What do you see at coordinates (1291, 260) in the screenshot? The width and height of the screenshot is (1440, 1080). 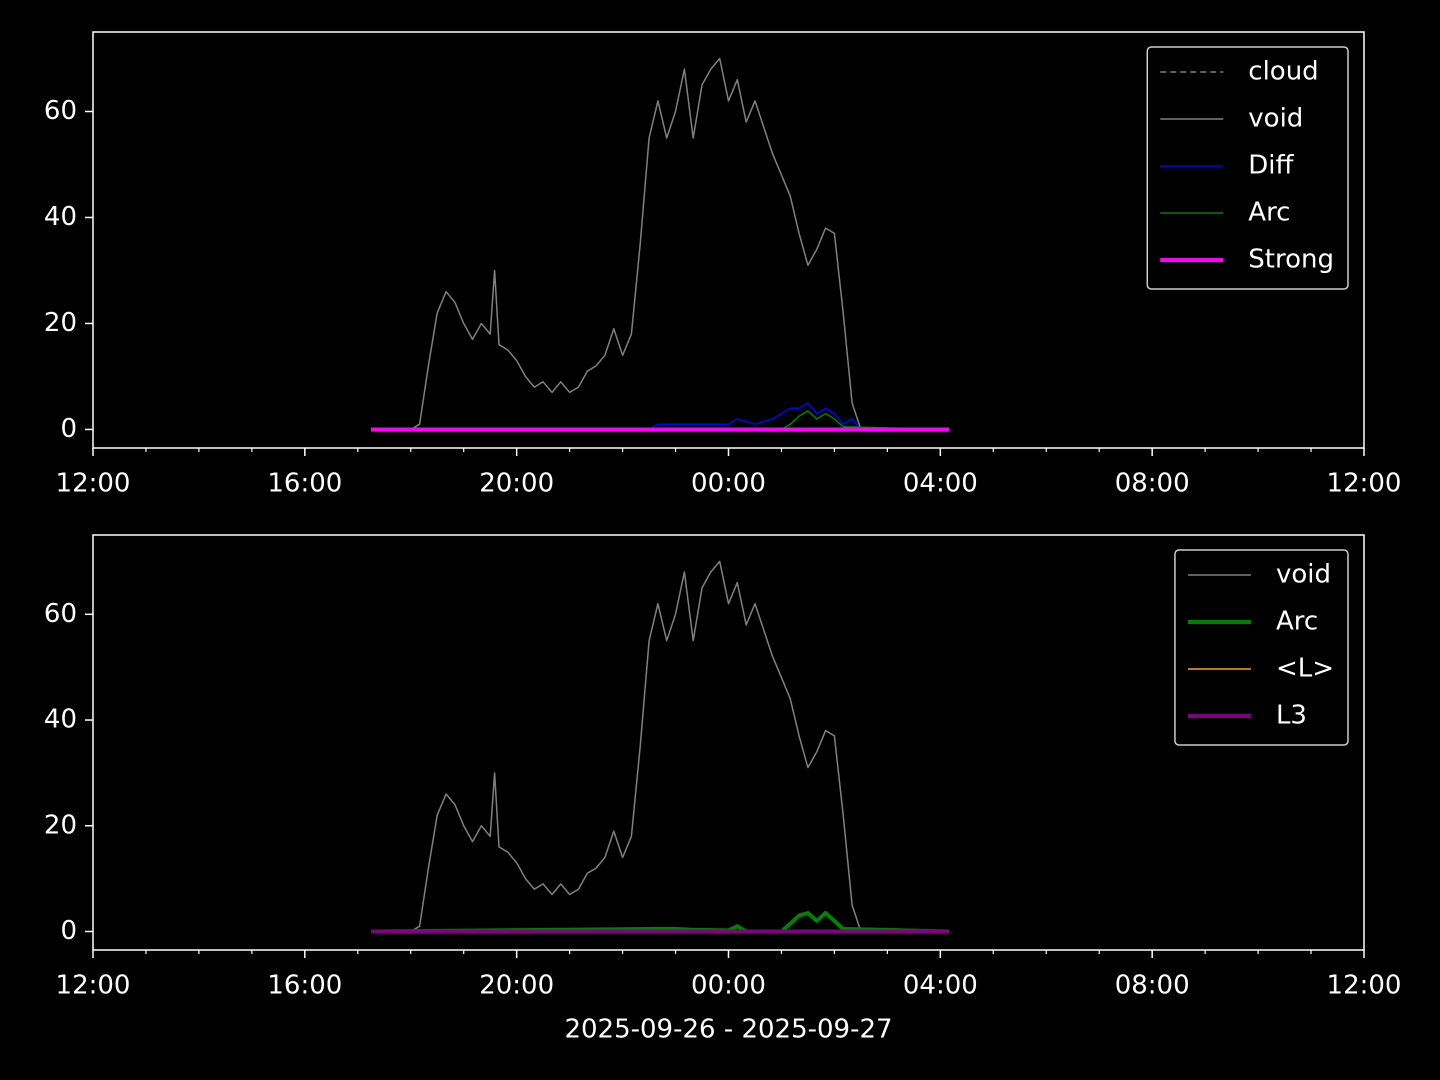 I see `legend-label: Strong` at bounding box center [1291, 260].